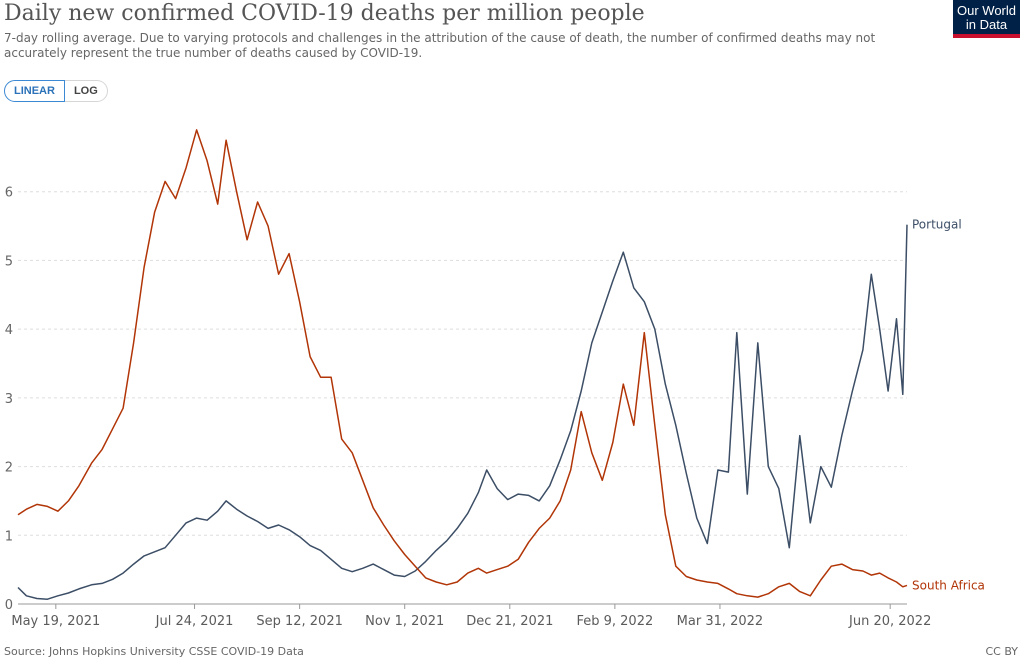 The image size is (1024, 669). What do you see at coordinates (9, 193) in the screenshot?
I see `y-tick-label: 6` at bounding box center [9, 193].